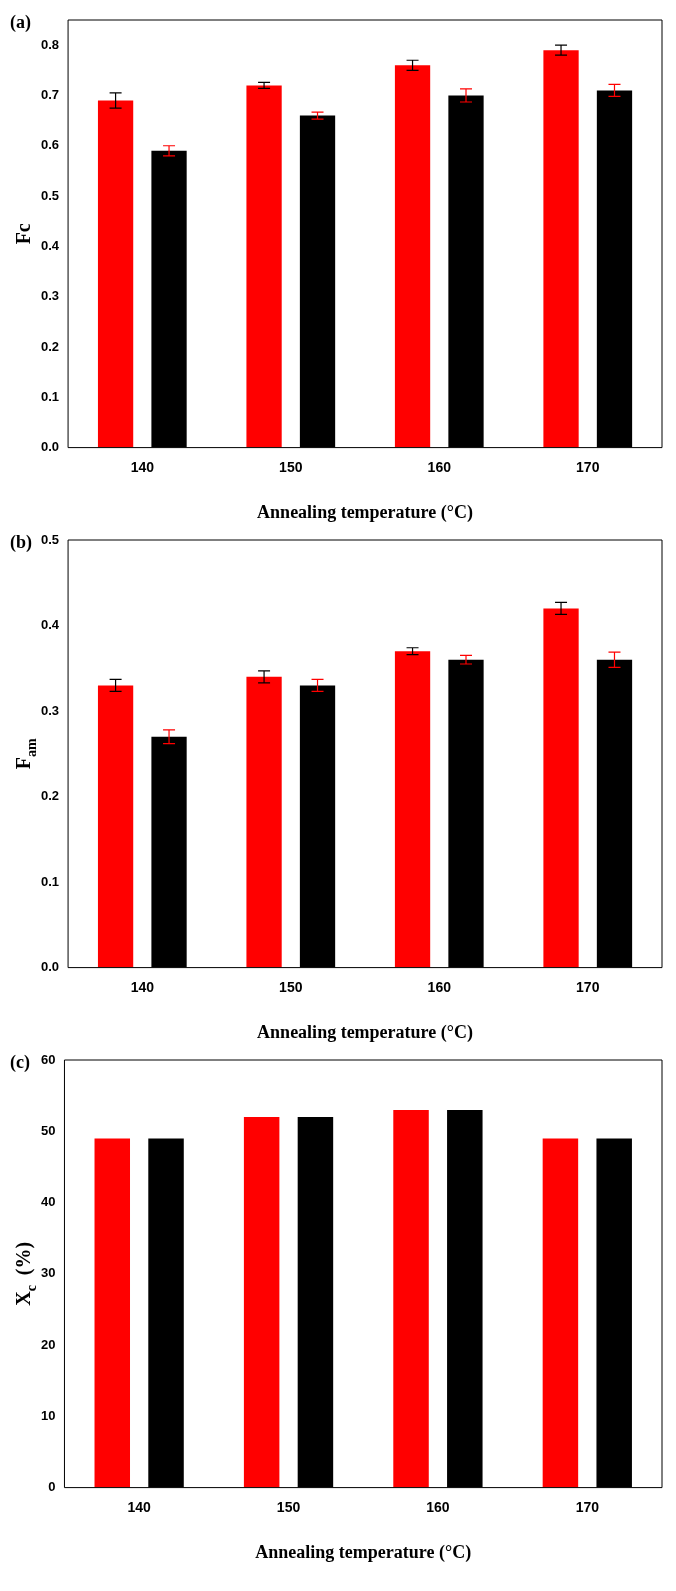  Describe the element at coordinates (48, 1273) in the screenshot. I see `y-tick-label: 30` at that location.